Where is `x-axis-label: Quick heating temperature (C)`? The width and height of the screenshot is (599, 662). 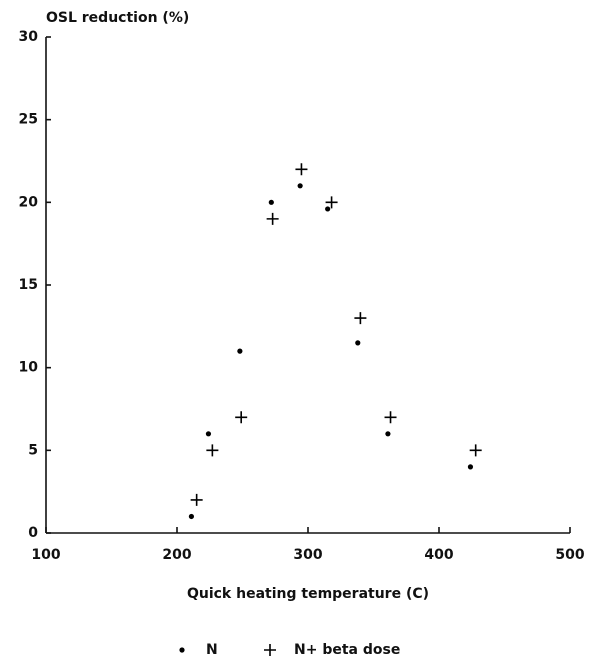 x-axis-label: Quick heating temperature (C) is located at coordinates (308, 594).